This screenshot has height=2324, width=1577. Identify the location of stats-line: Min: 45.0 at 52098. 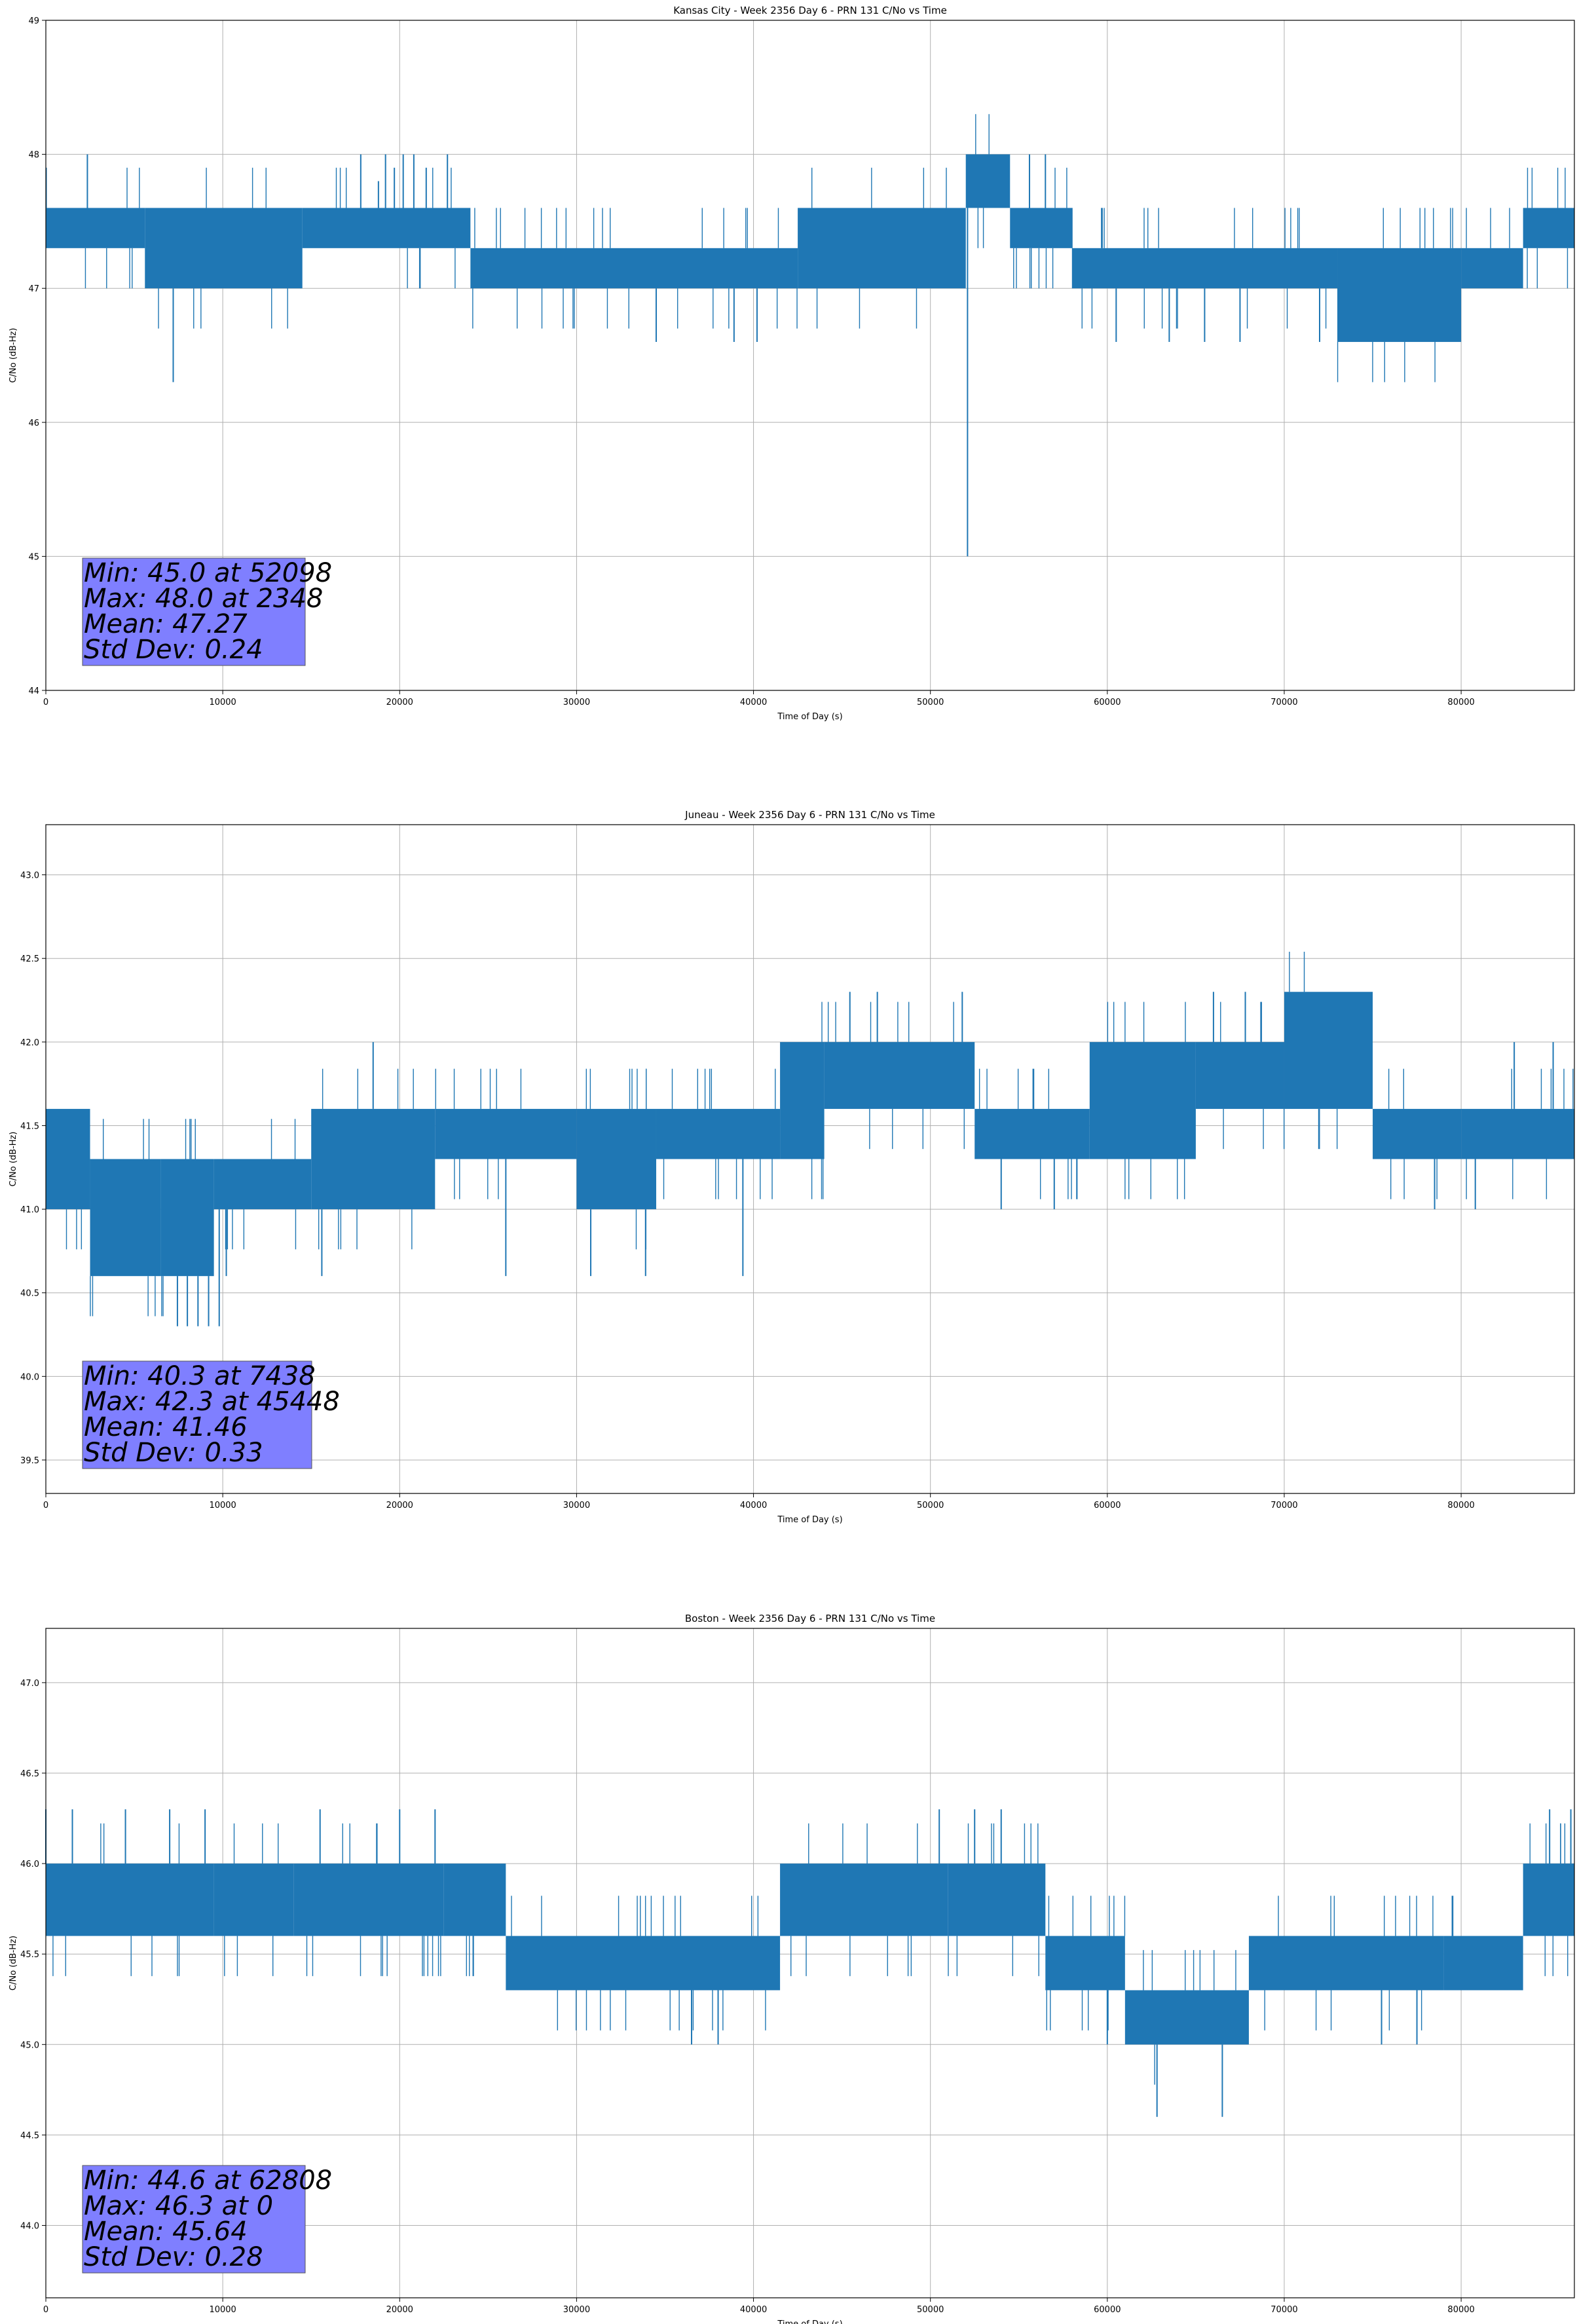
(208, 573).